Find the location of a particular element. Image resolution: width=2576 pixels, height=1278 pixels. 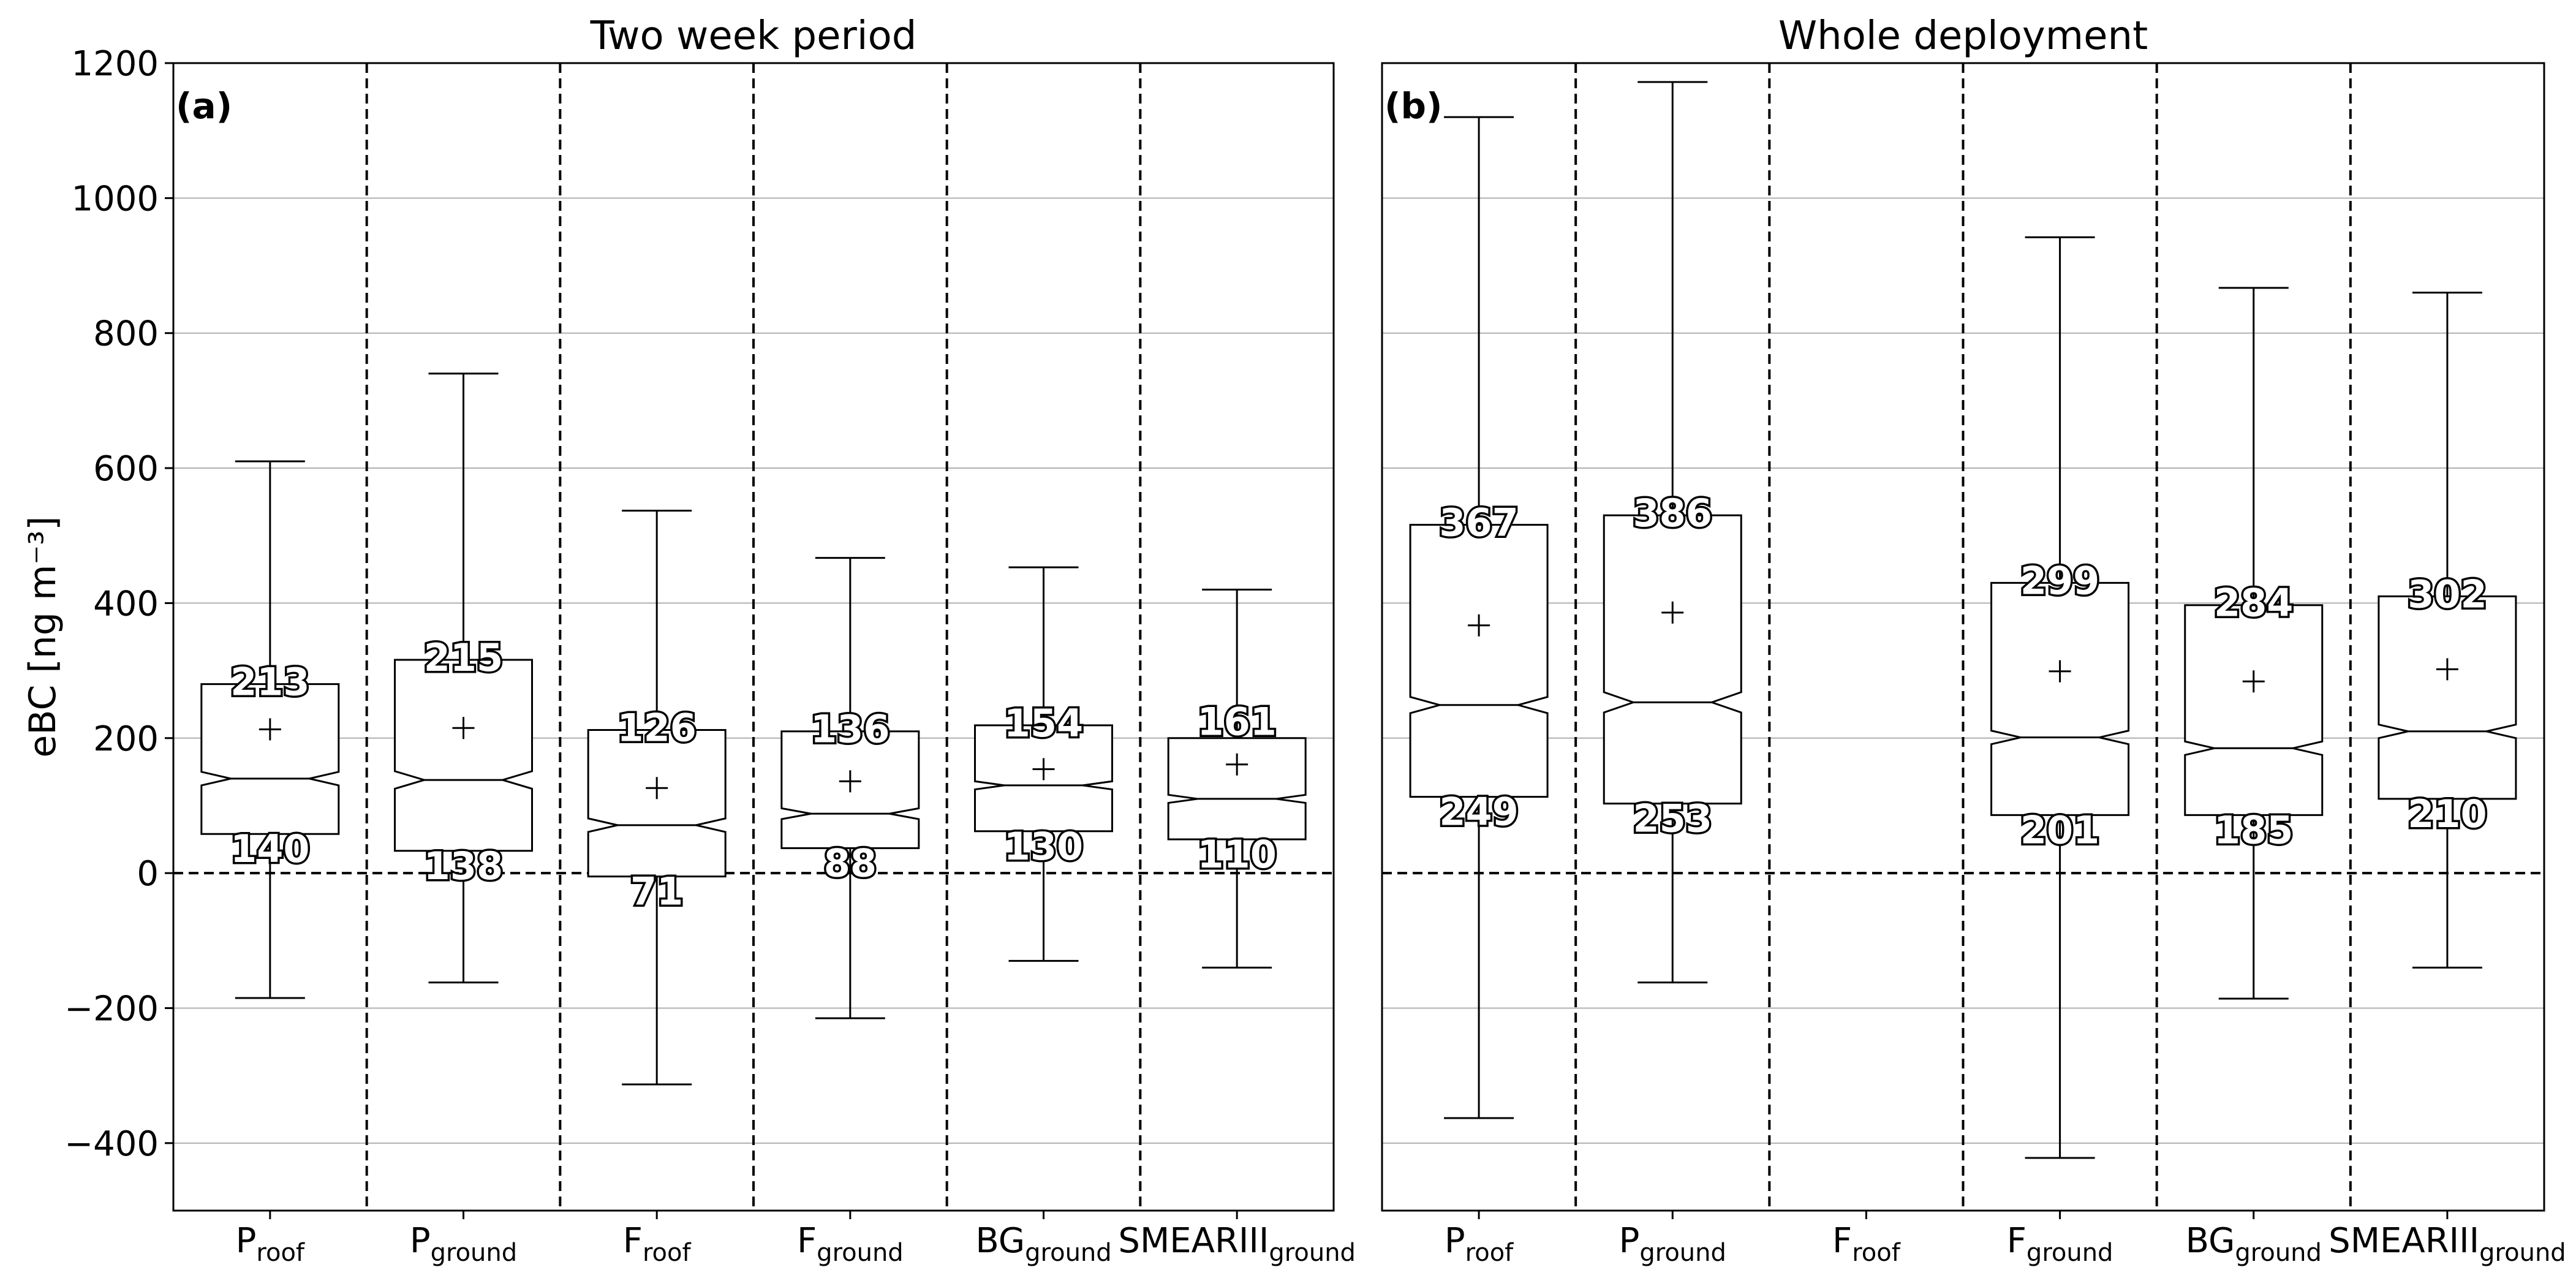

box-f-ground: 299 201 is located at coordinates (2060, 697).